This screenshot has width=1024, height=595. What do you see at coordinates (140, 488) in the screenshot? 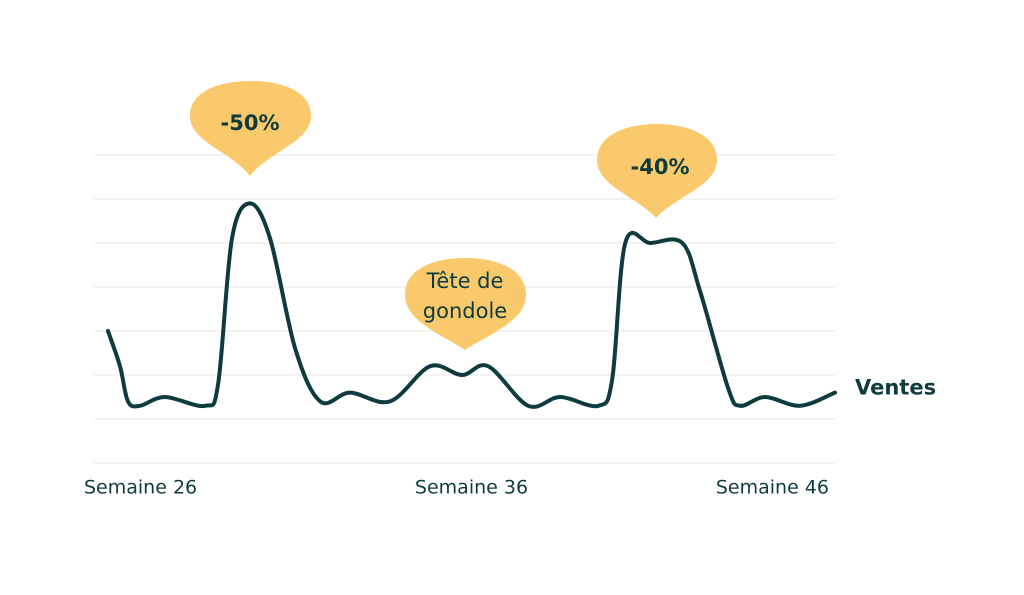
I see `x-tick-label: Semaine 26` at bounding box center [140, 488].